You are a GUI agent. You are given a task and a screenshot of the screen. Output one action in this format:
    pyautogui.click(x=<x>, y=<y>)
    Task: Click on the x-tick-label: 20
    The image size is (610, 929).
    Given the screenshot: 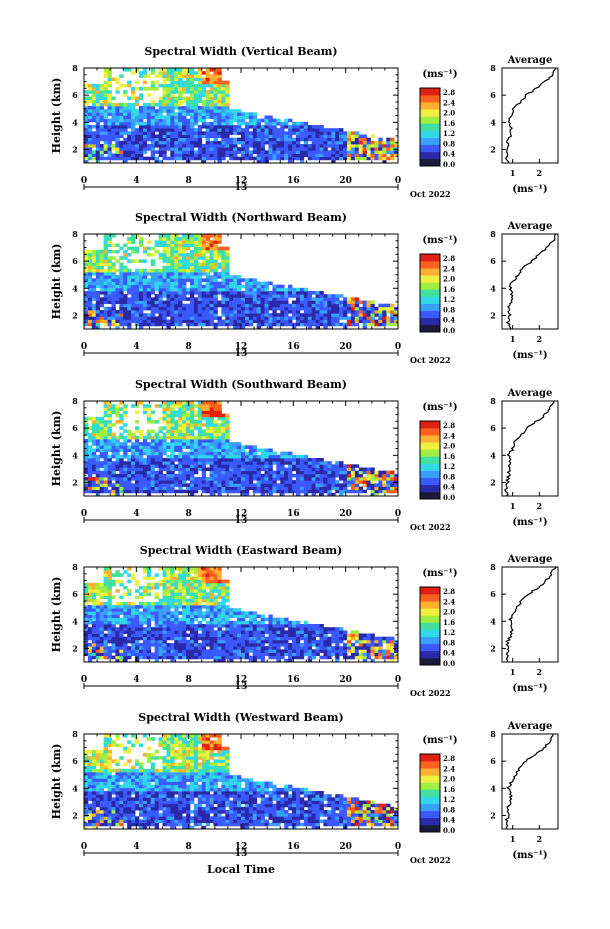 What is the action you would take?
    pyautogui.click(x=345, y=514)
    